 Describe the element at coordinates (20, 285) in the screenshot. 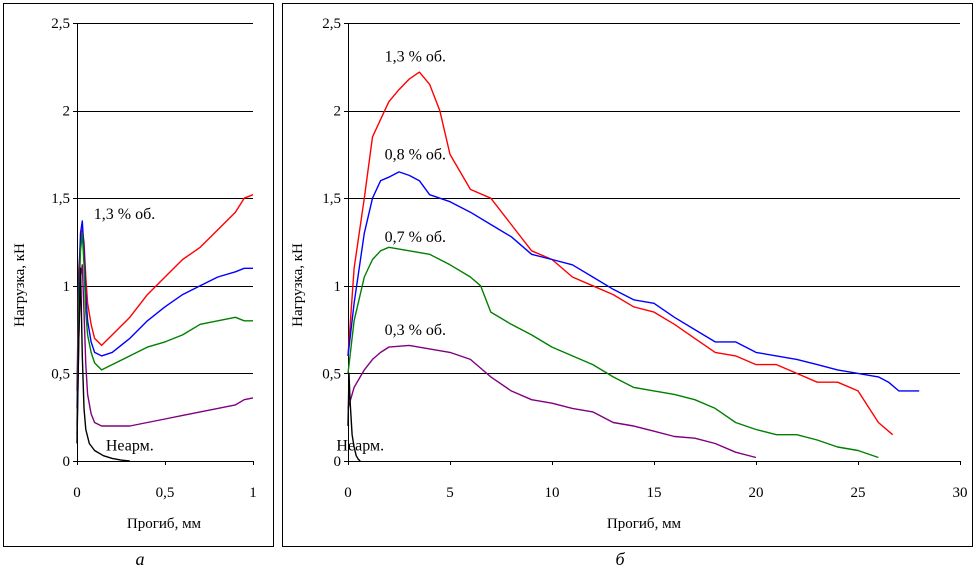

I see `chart-a-ylabel: Нагрузка, кН` at that location.